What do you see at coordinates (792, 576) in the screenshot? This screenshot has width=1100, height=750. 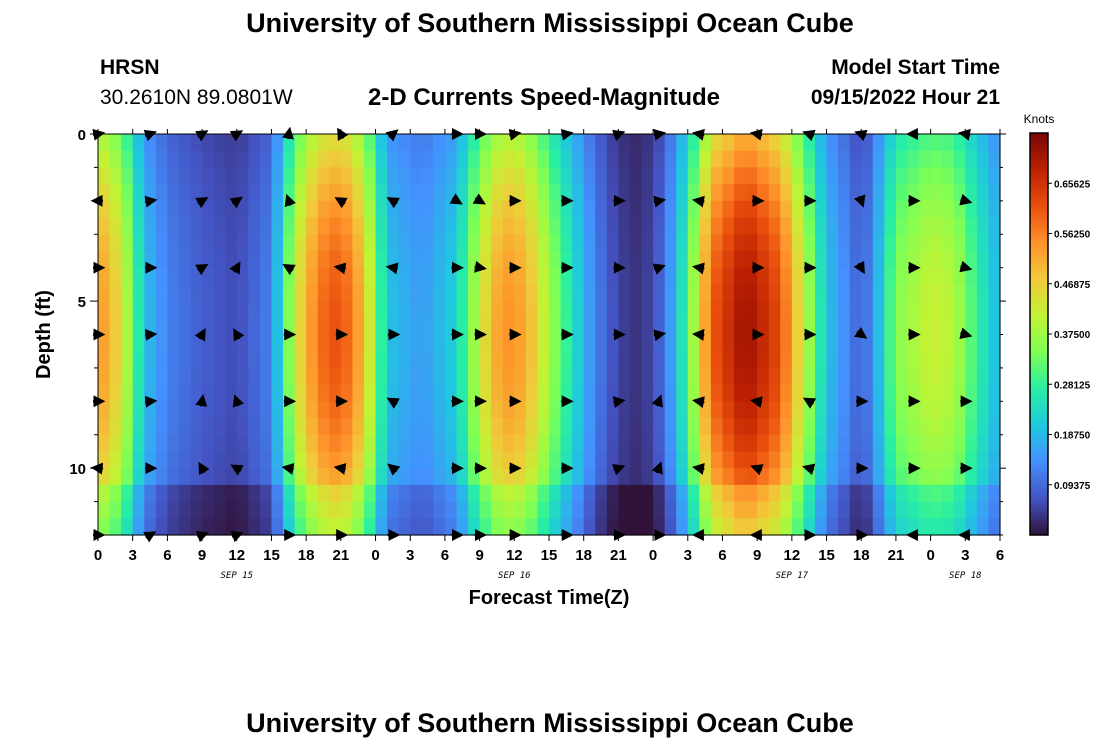 I see `date-label: SEP 17` at bounding box center [792, 576].